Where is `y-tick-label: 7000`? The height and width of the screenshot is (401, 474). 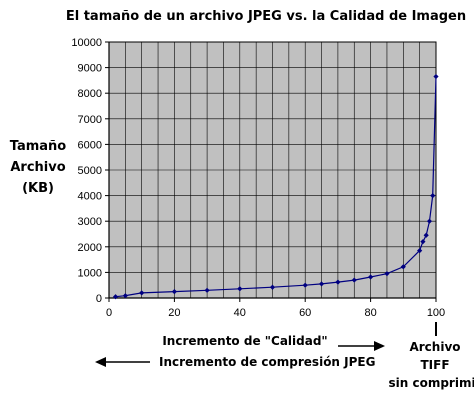 y-tick-label: 7000 is located at coordinates (90, 120).